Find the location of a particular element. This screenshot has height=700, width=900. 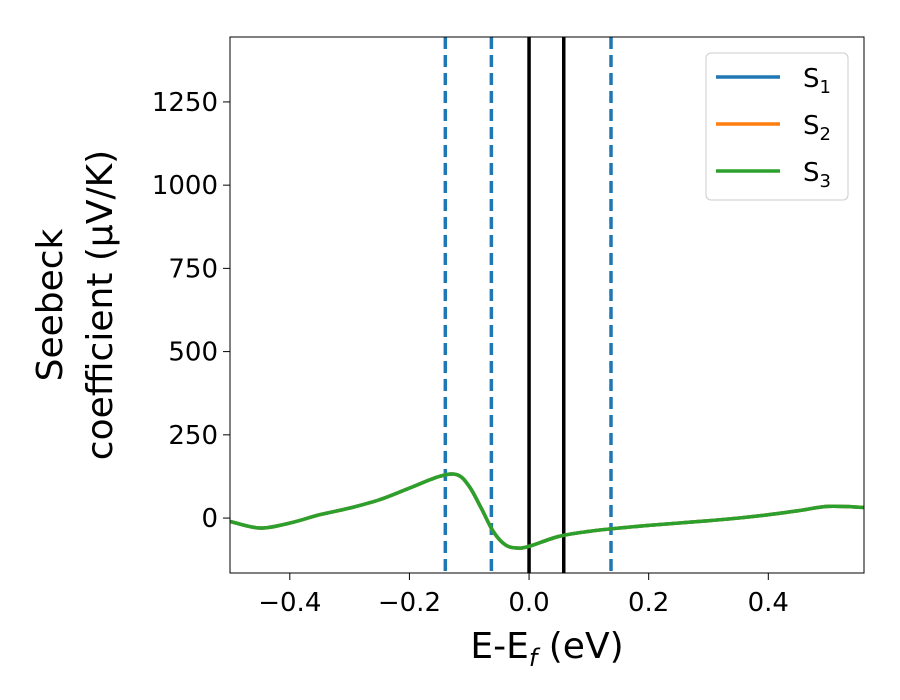

y-tick-label: 250 is located at coordinates (193, 436).